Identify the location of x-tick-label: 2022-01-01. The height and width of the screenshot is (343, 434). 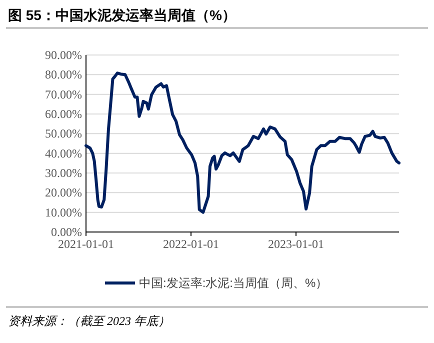
(191, 244).